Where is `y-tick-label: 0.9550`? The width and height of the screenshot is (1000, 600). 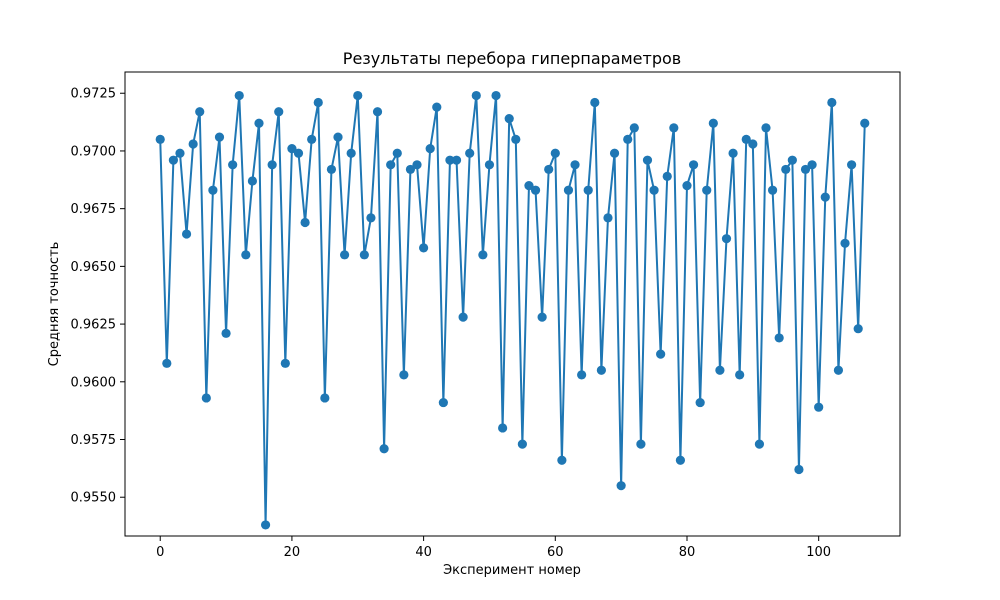
y-tick-label: 0.9550 is located at coordinates (94, 498).